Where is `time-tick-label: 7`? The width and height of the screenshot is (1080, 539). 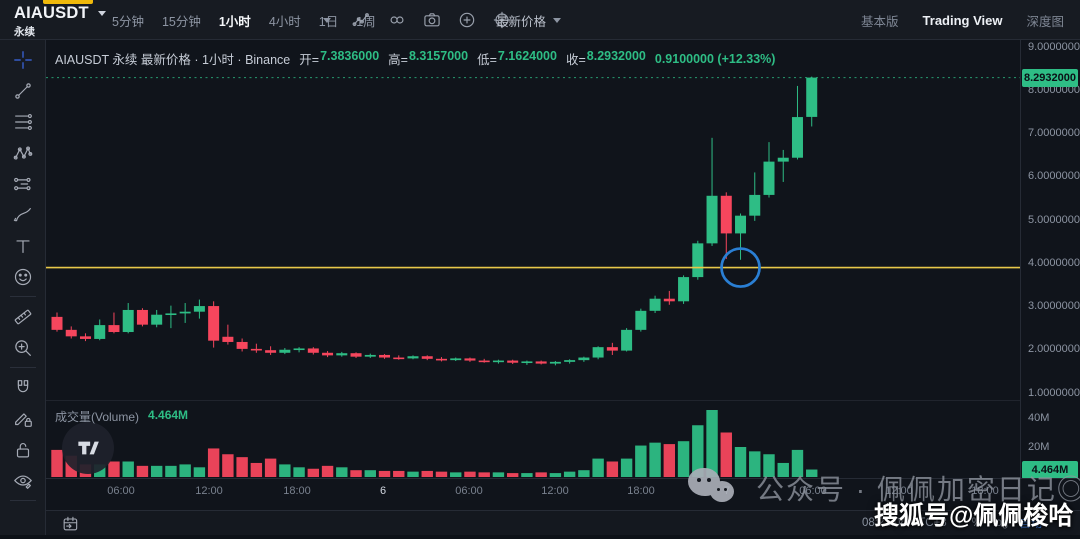
time-tick-label: 7 is located at coordinates (727, 491).